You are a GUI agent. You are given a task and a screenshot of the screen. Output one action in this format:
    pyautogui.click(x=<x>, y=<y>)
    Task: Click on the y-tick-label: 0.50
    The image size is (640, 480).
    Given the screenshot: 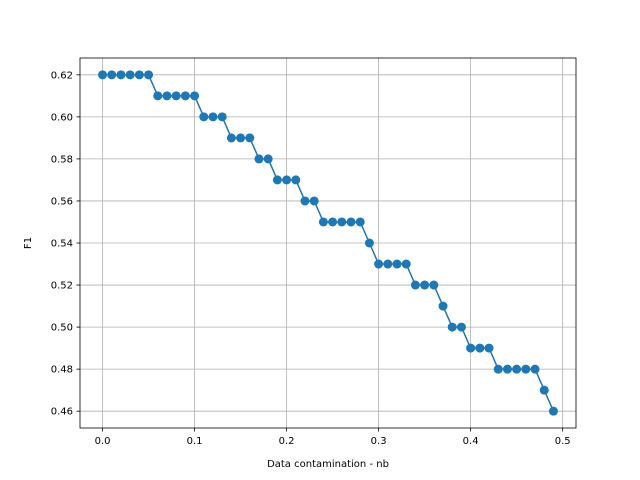 What is the action you would take?
    pyautogui.click(x=62, y=328)
    